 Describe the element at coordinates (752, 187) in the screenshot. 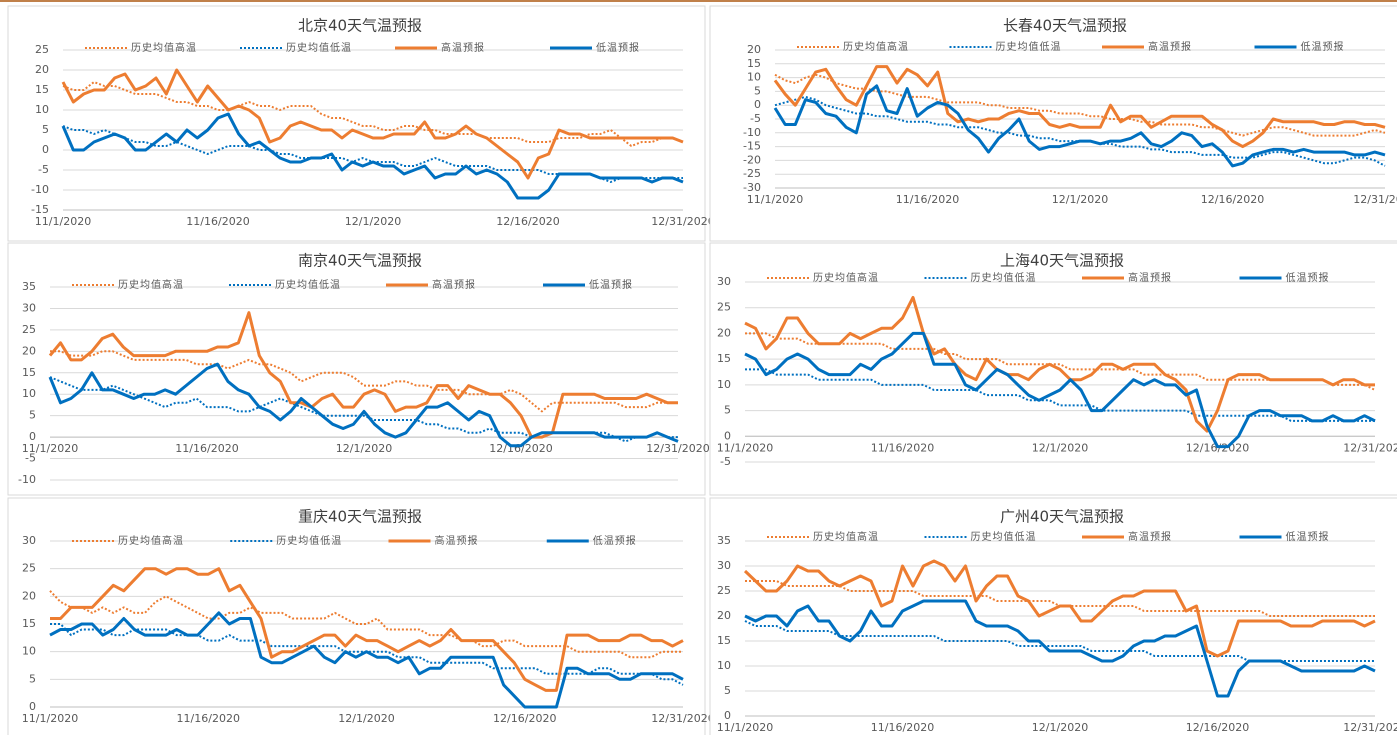

I see `y-tick-label: -30` at that location.